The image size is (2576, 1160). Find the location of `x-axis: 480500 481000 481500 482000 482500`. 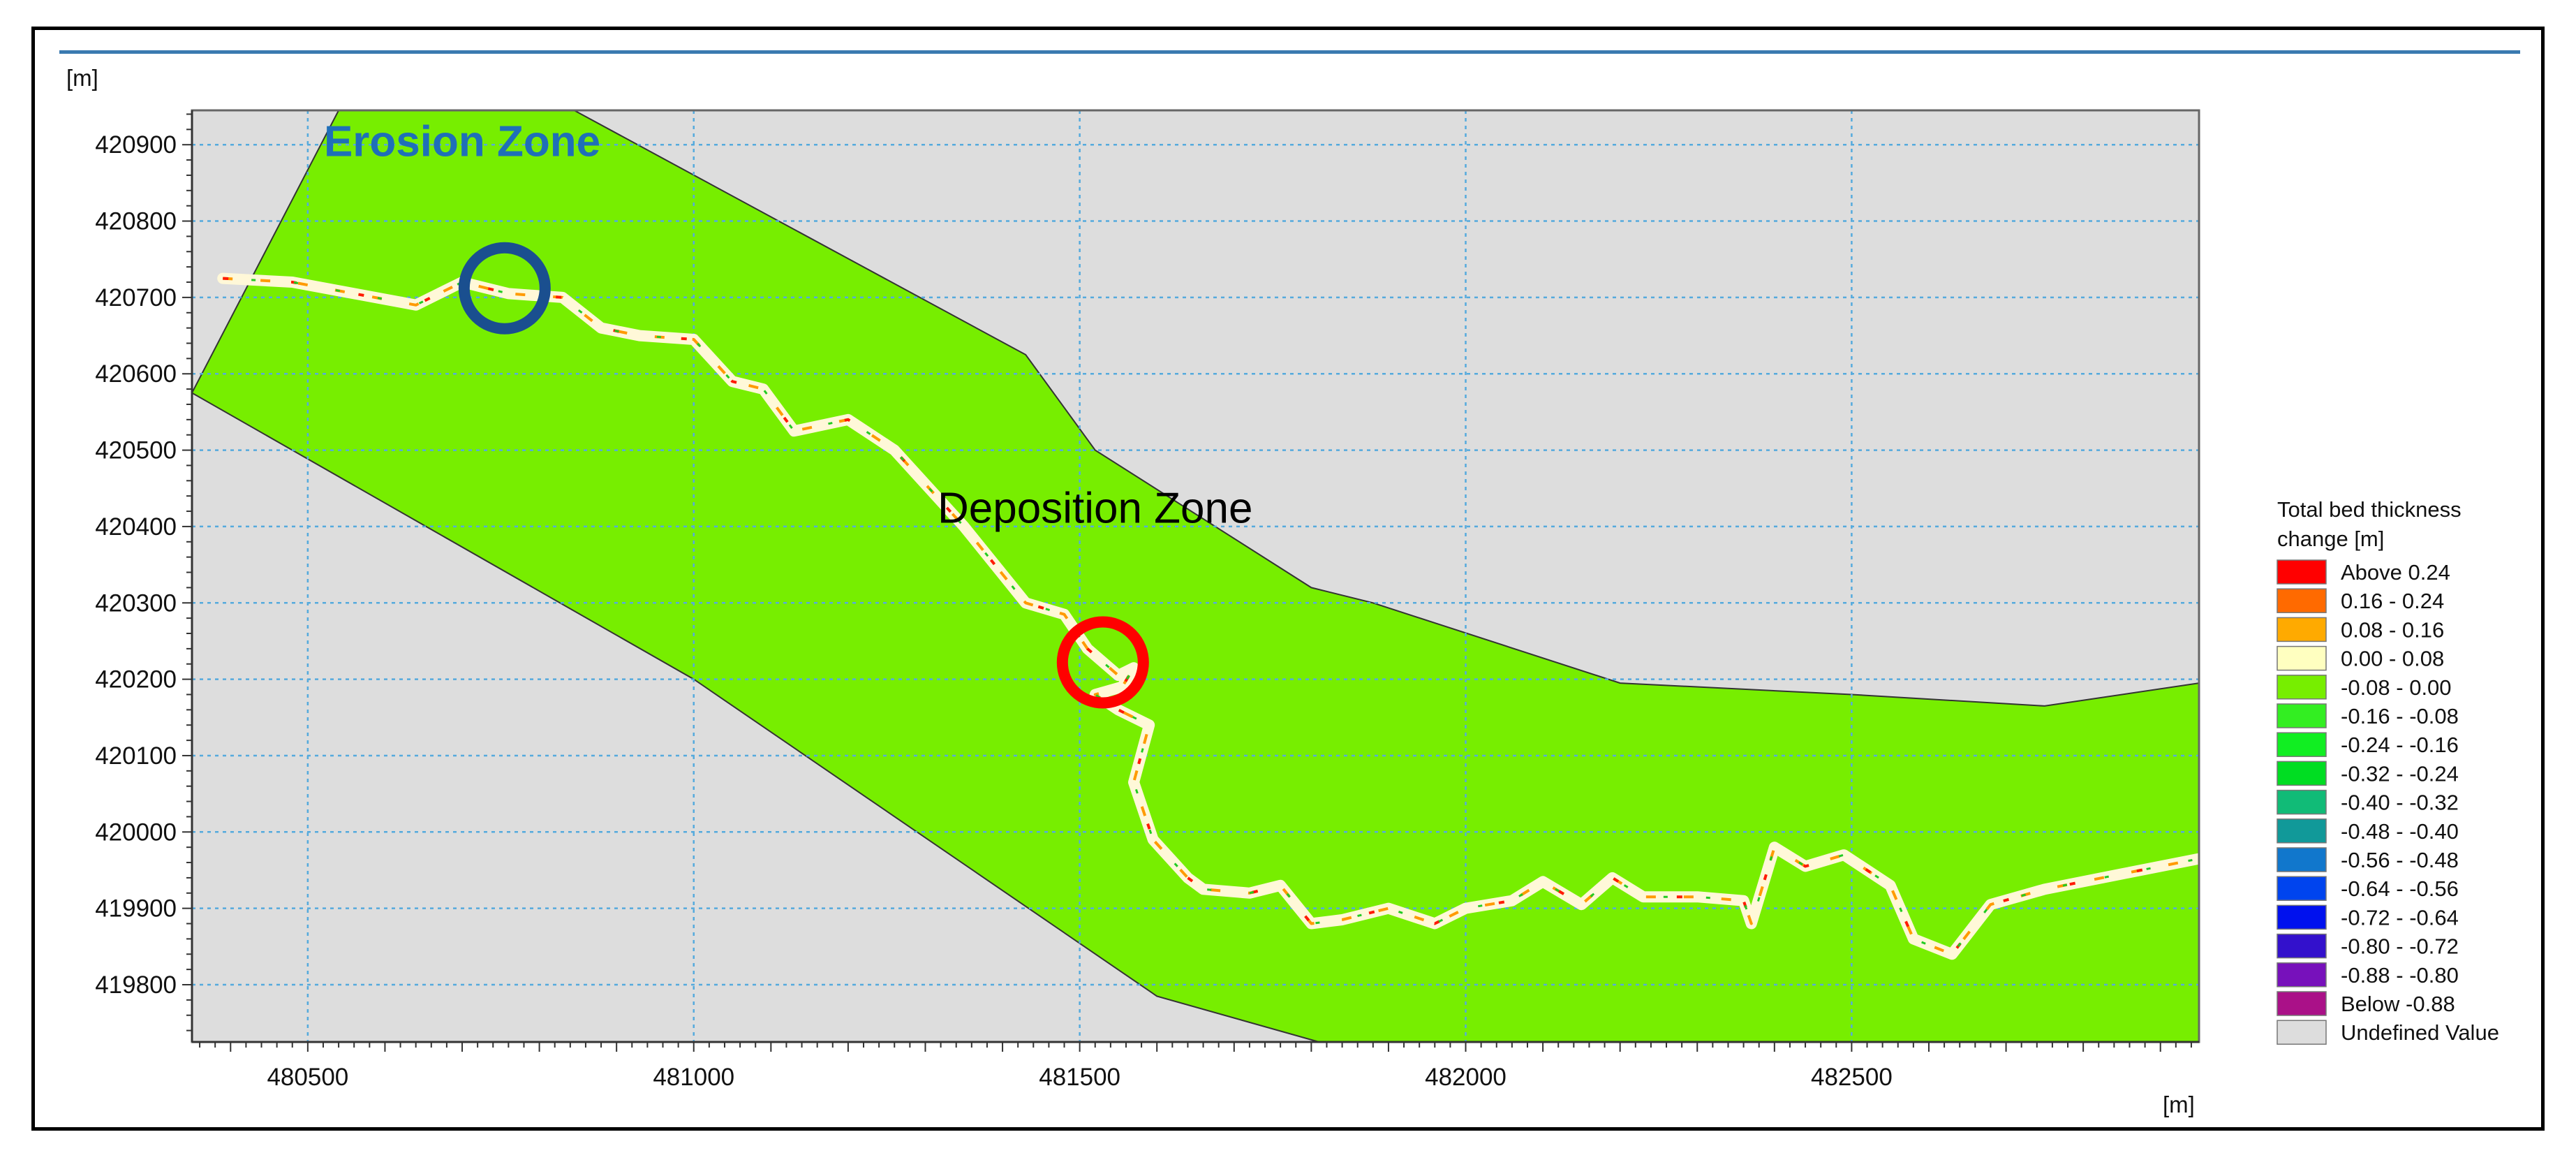

x-axis: 480500 481000 481500 482000 482500 is located at coordinates (1195, 1066).